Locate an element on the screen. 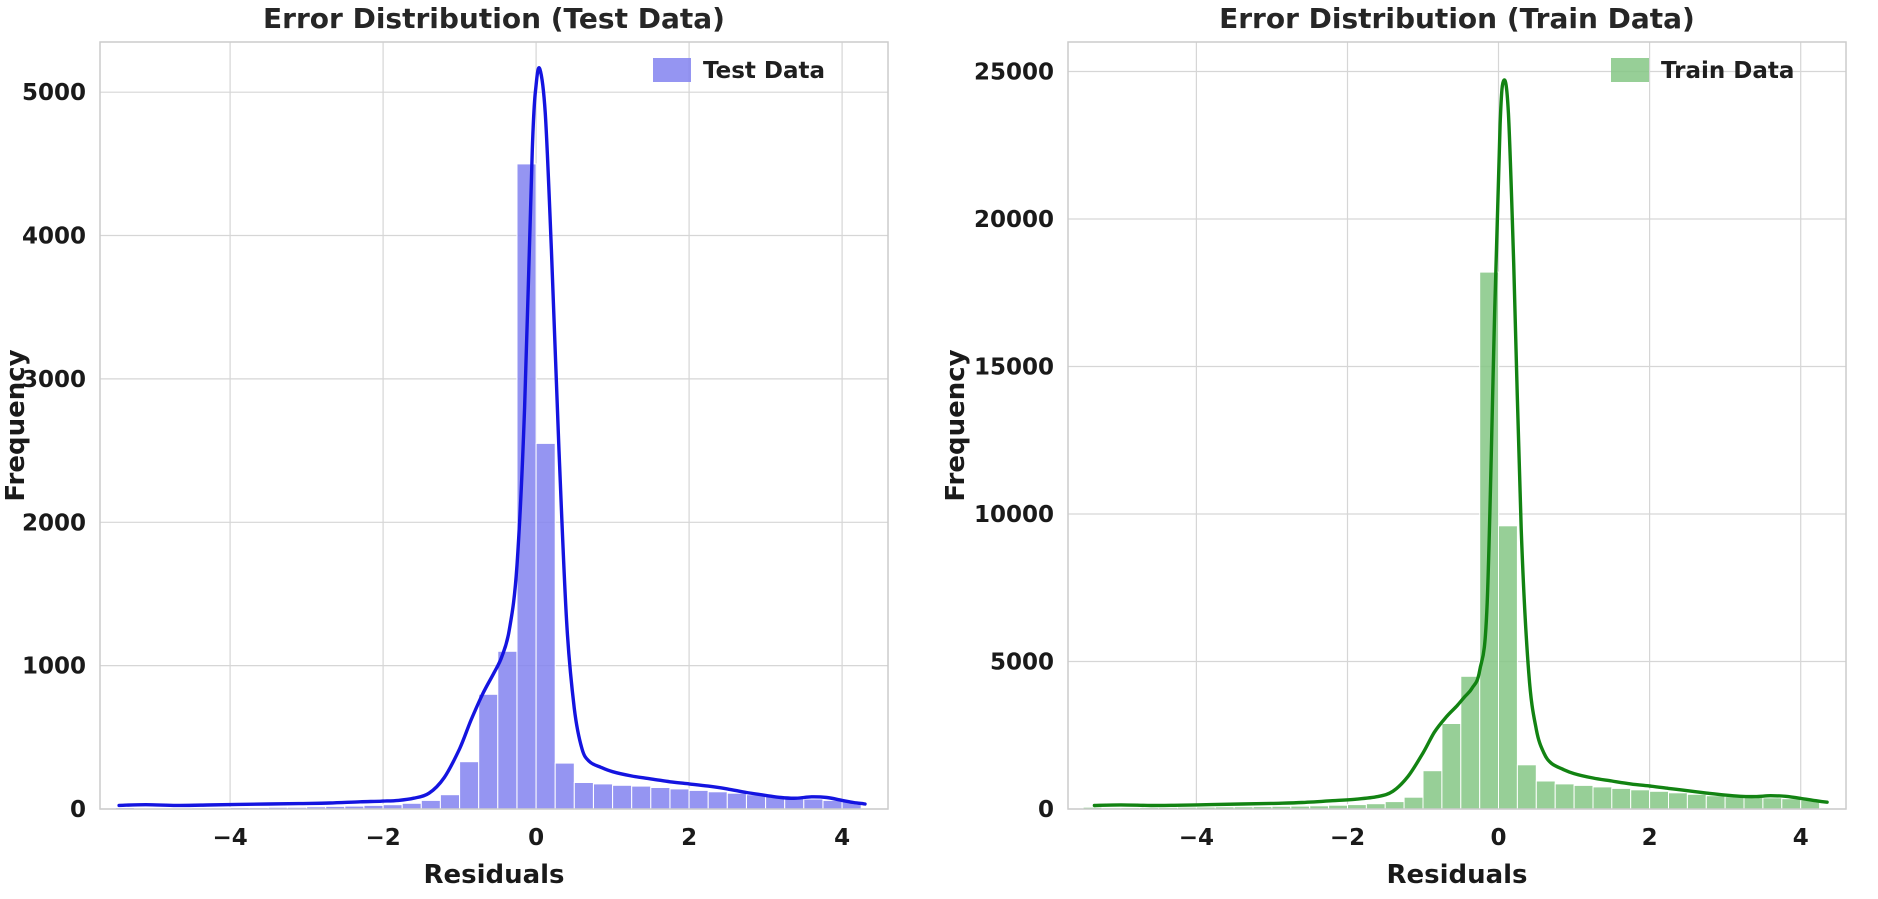 The height and width of the screenshot is (899, 1878). y-tick-label: 4000 is located at coordinates (54, 237).